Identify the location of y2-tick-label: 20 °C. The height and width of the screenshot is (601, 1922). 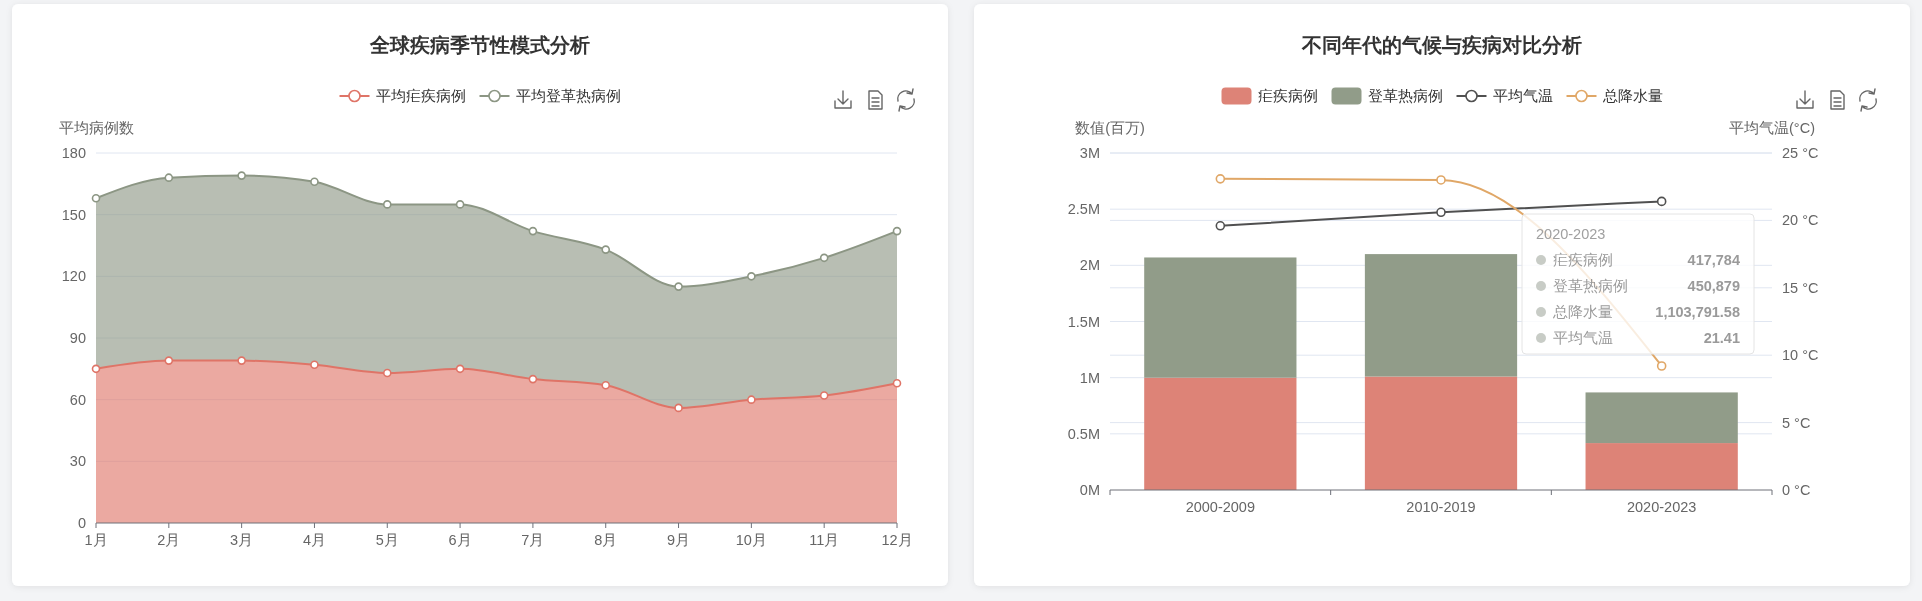
(1800, 220).